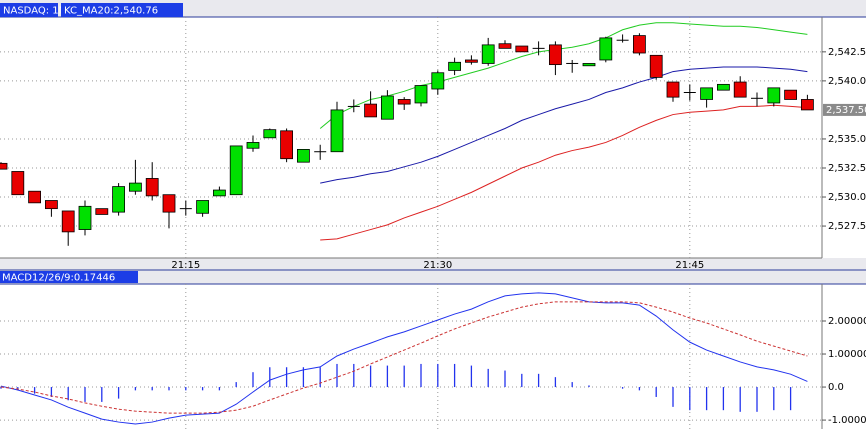 This screenshot has height=429, width=866. What do you see at coordinates (847, 81) in the screenshot?
I see `y-tick-label: 2,540.00` at bounding box center [847, 81].